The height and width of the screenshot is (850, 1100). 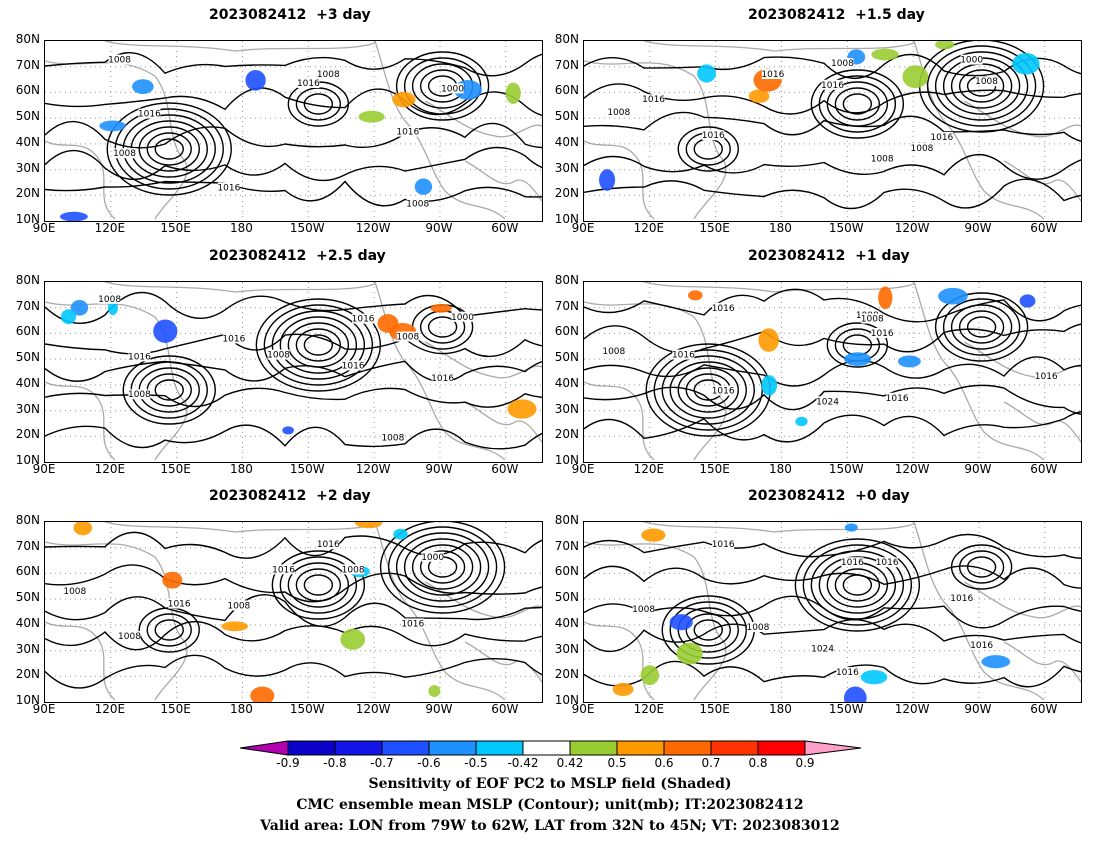 What do you see at coordinates (714, 709) in the screenshot?
I see `lon-tick-label: 150E` at bounding box center [714, 709].